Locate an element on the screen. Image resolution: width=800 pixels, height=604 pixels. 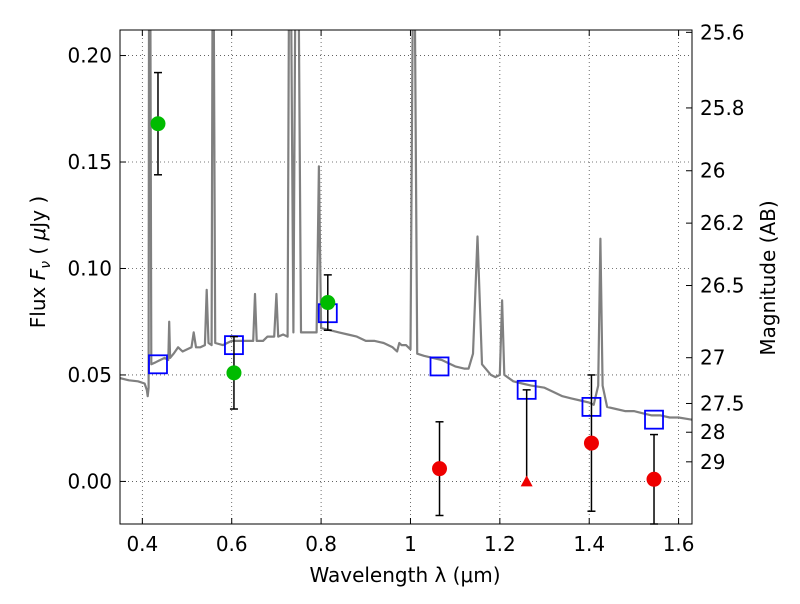
x-tick-label: 0.4 is located at coordinates (142, 544).